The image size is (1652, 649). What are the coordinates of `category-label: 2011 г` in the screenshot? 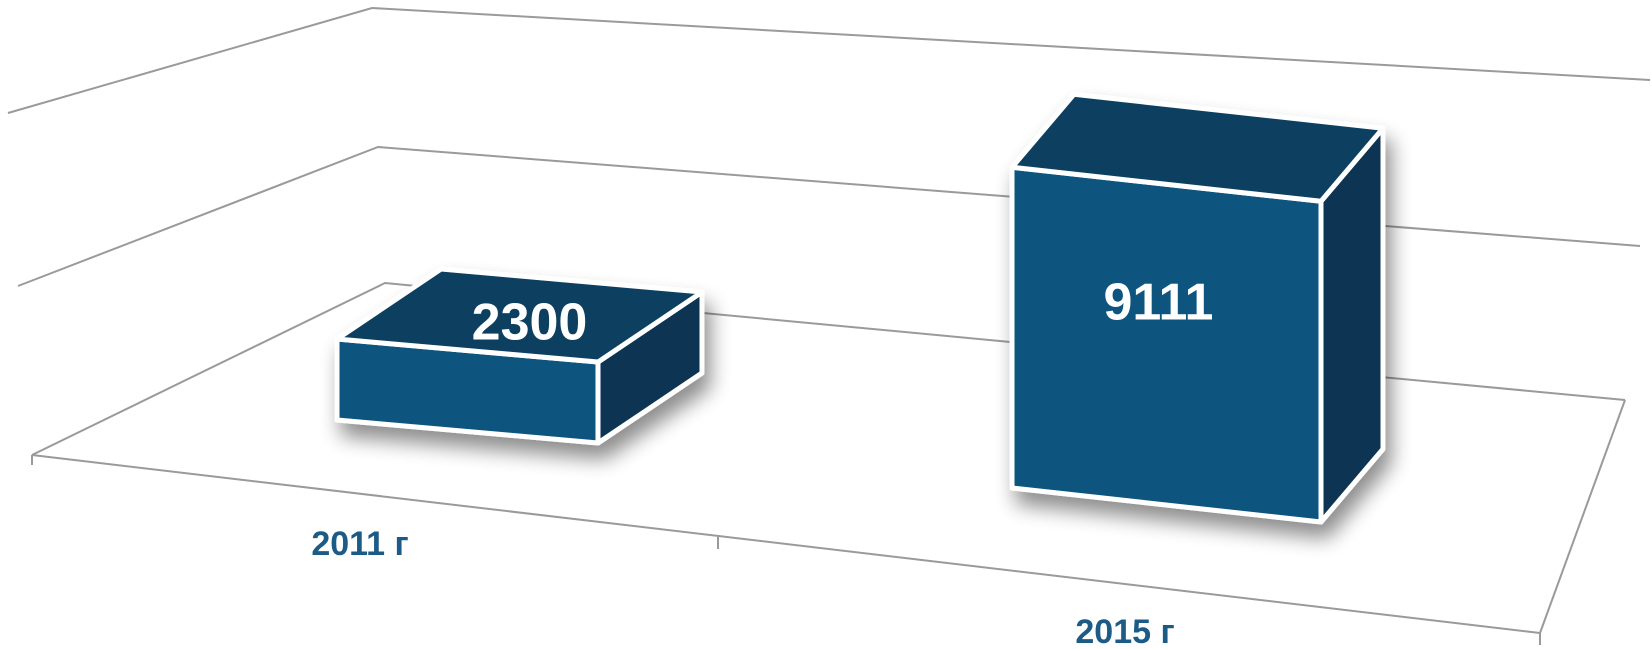 It's located at (359, 544).